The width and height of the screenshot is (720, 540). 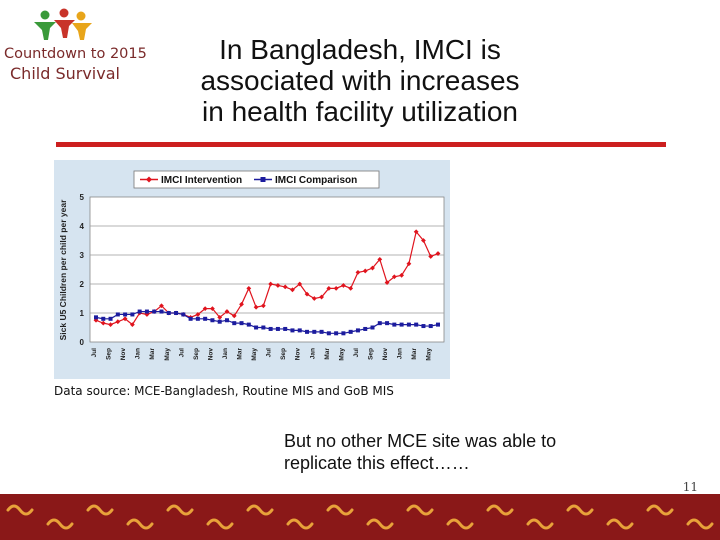 What do you see at coordinates (360, 49) in the screenshot?
I see `title-line: In Bangladesh, IMCI is` at bounding box center [360, 49].